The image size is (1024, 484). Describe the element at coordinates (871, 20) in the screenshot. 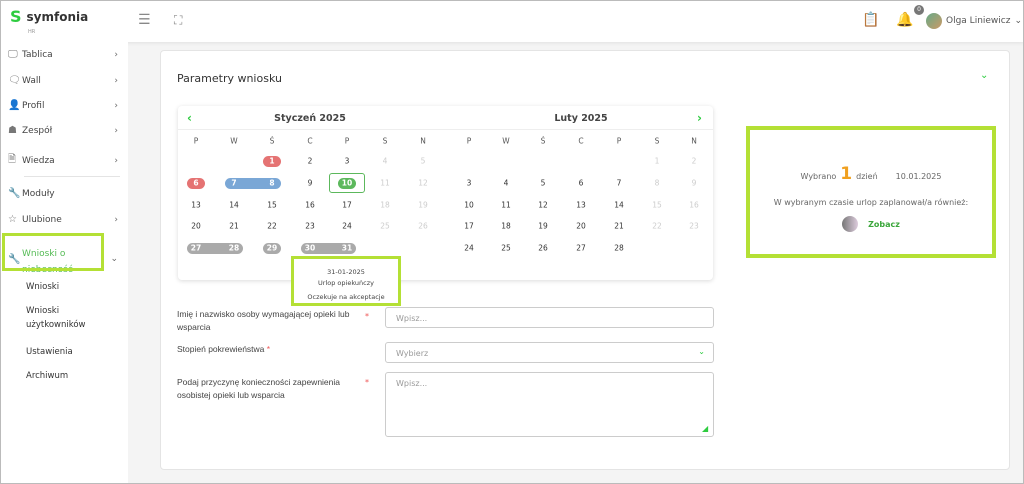

I see `clipboard-icon: 📋` at that location.